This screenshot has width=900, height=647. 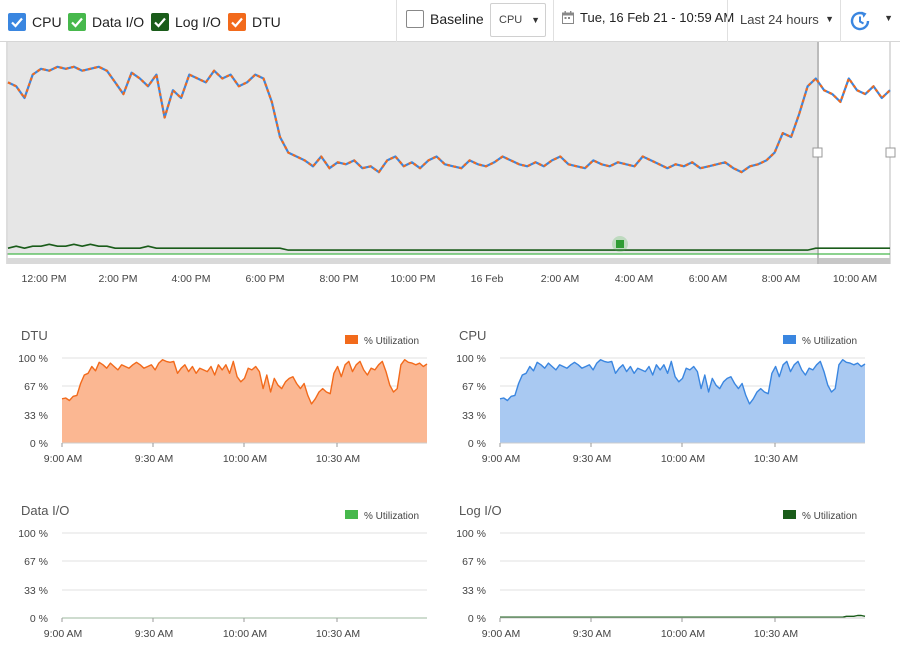 What do you see at coordinates (44, 279) in the screenshot?
I see `overview-x-tick-label: 12:00 PM` at bounding box center [44, 279].